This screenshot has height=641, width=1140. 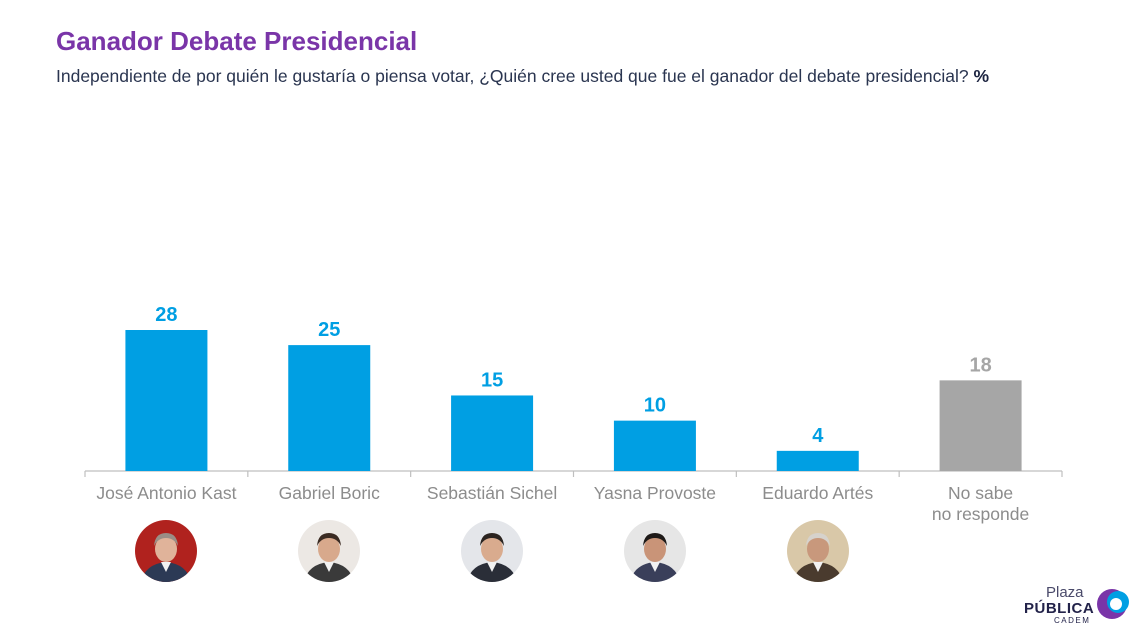 What do you see at coordinates (980, 503) in the screenshot?
I see `category-label: No sabe no responde` at bounding box center [980, 503].